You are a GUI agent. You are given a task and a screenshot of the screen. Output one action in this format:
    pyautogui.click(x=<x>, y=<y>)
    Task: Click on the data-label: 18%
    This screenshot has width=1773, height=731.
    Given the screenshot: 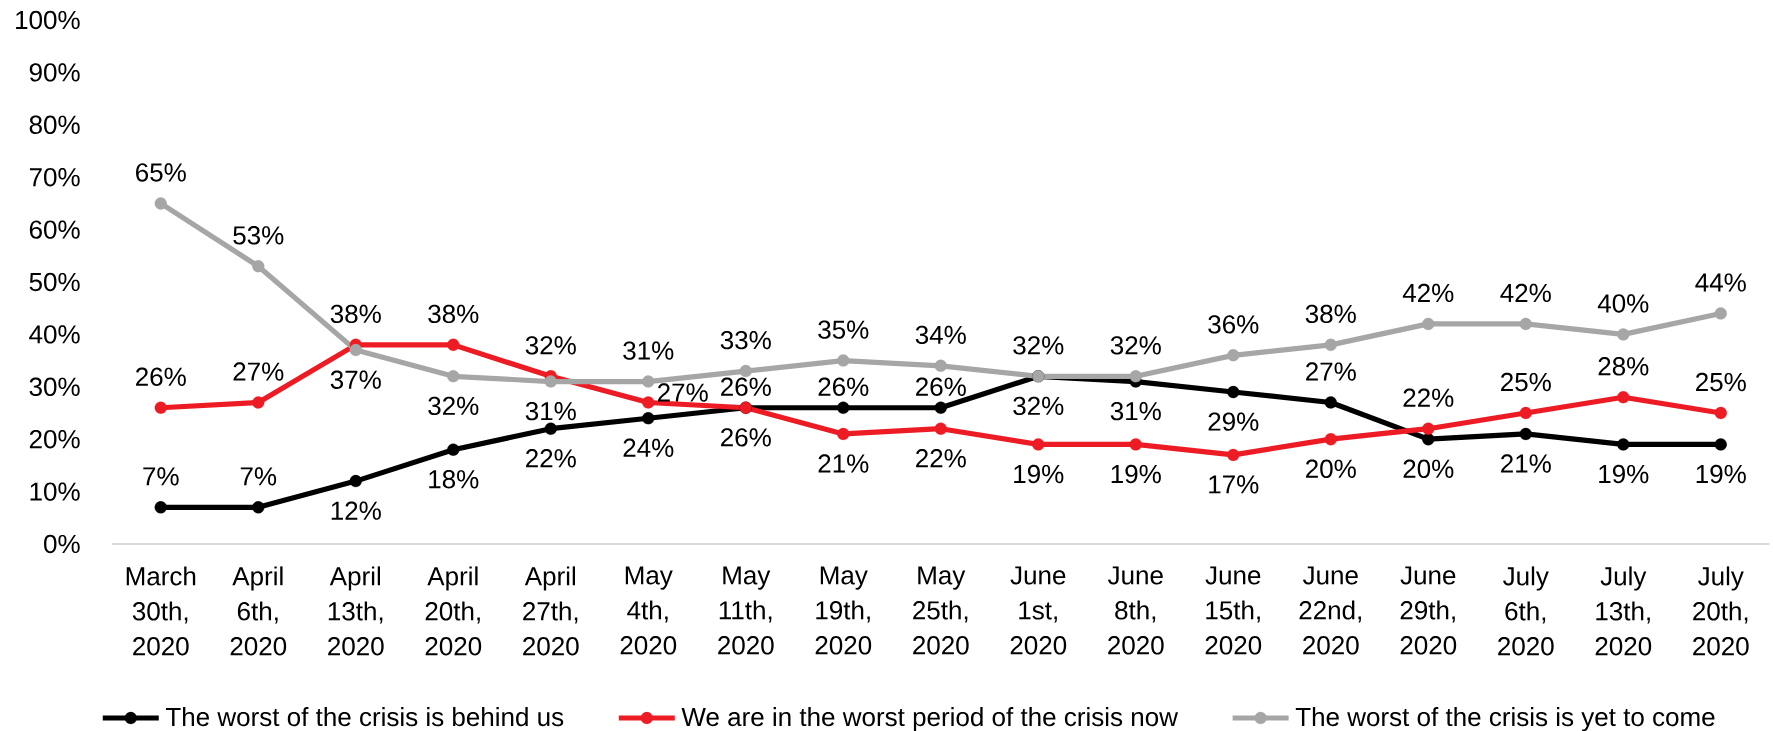 What is the action you would take?
    pyautogui.click(x=454, y=479)
    